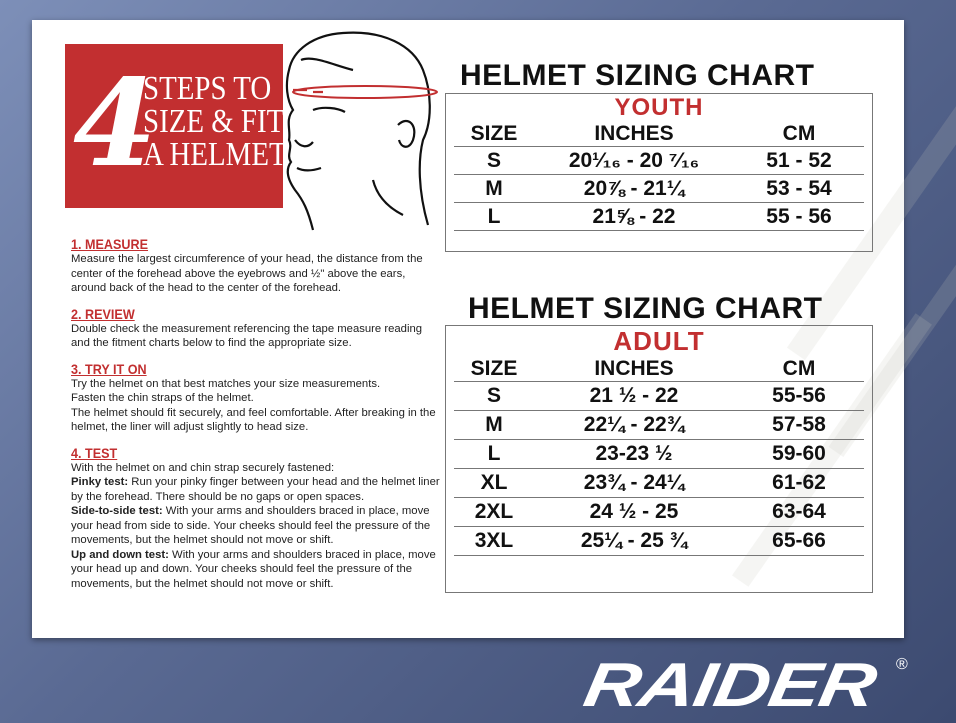 This screenshot has width=956, height=723. What do you see at coordinates (634, 483) in the screenshot?
I see `inches-cell: 23¾ - 24¼` at bounding box center [634, 483].